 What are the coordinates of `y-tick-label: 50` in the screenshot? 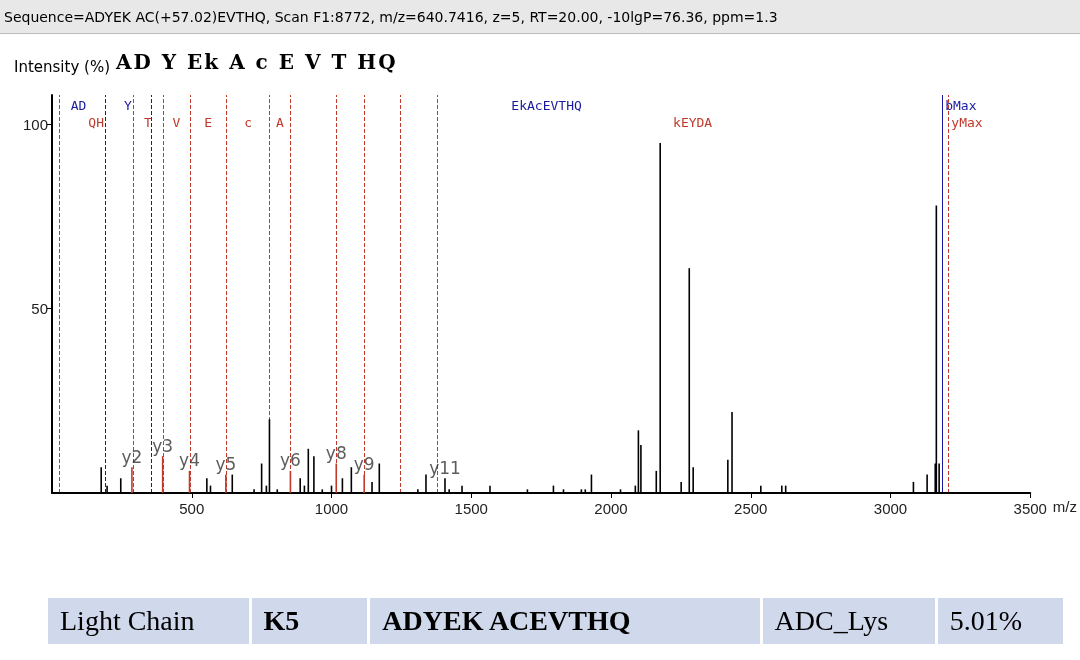 It's located at (39, 309).